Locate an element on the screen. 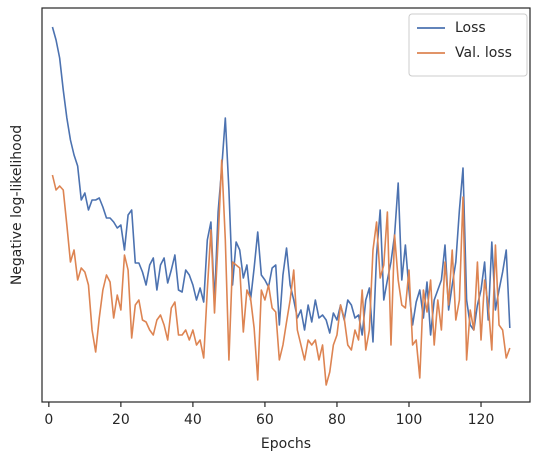 The width and height of the screenshot is (544, 463). legend-label: Loss is located at coordinates (470, 28).